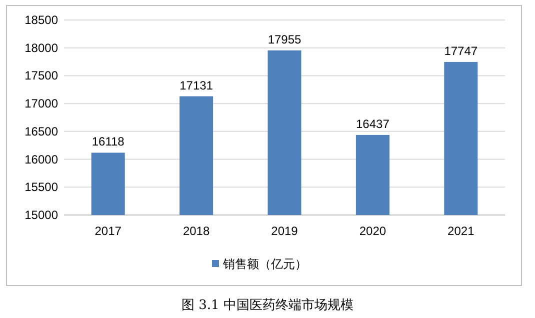 This screenshot has height=318, width=535. Describe the element at coordinates (284, 231) in the screenshot. I see `x-tick-label: 2019` at that location.